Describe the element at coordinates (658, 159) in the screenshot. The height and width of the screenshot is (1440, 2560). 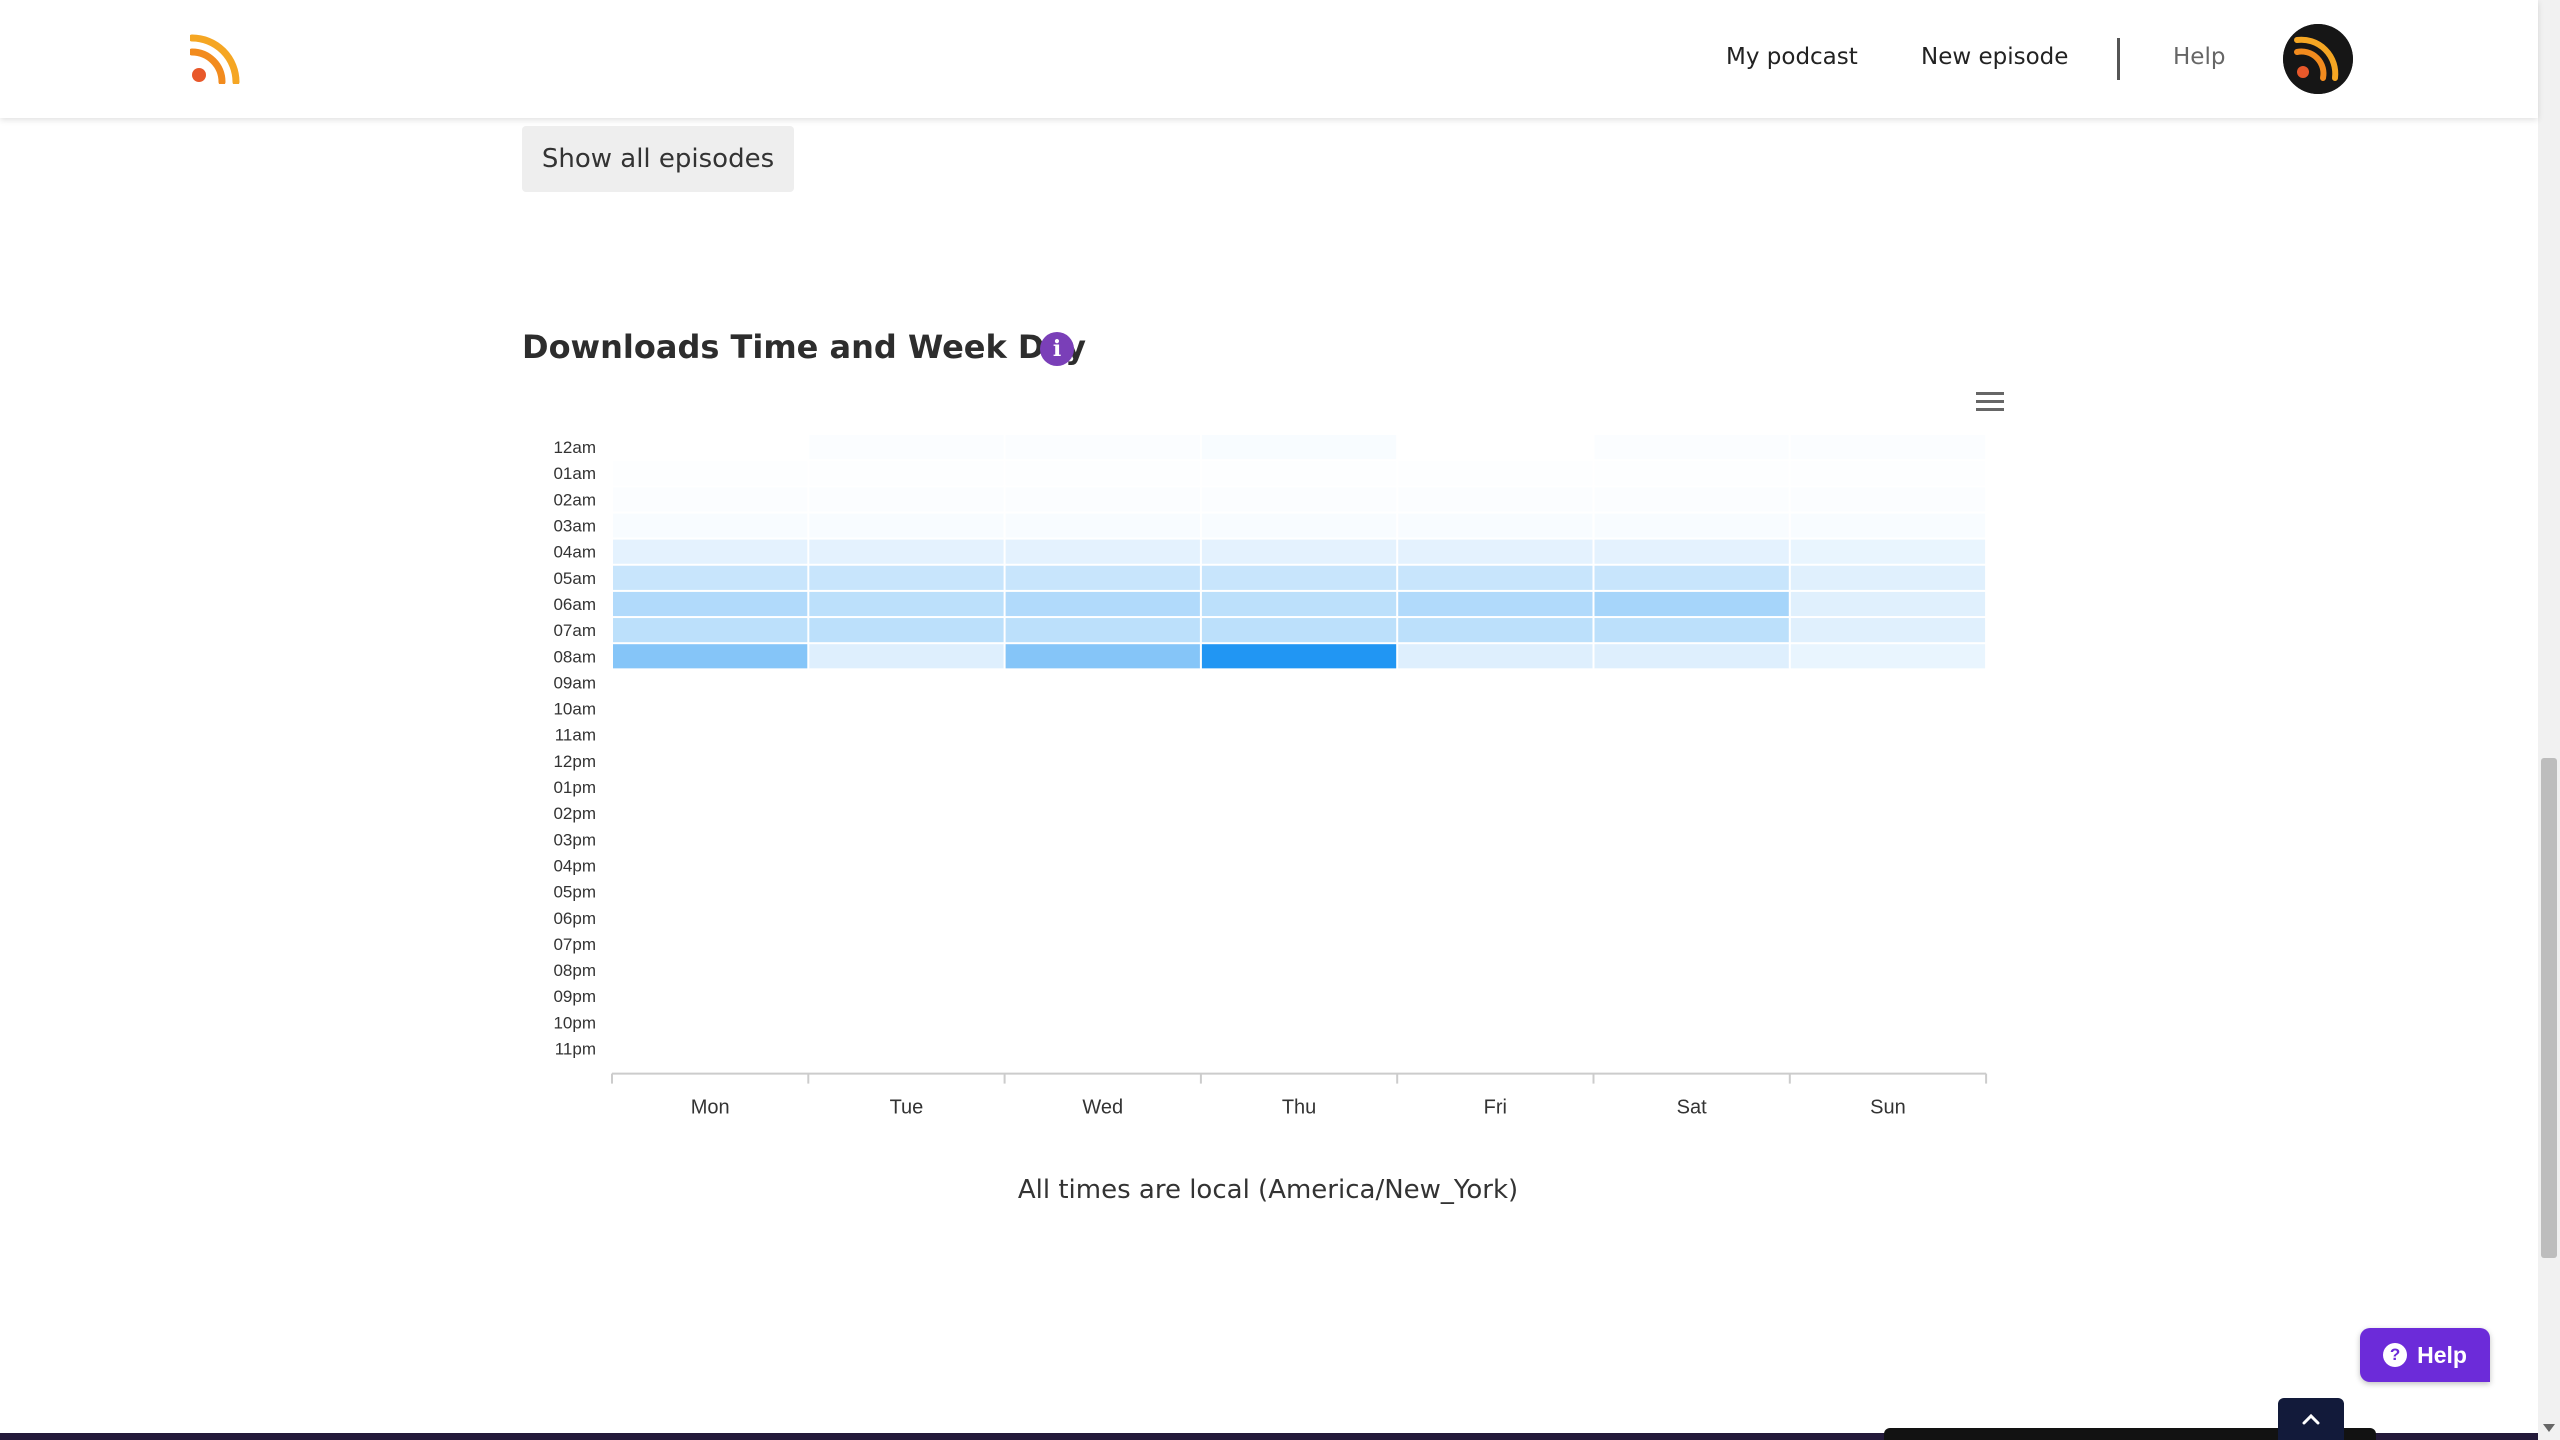
I see `show-all-episodes-button: Show all episodes` at that location.